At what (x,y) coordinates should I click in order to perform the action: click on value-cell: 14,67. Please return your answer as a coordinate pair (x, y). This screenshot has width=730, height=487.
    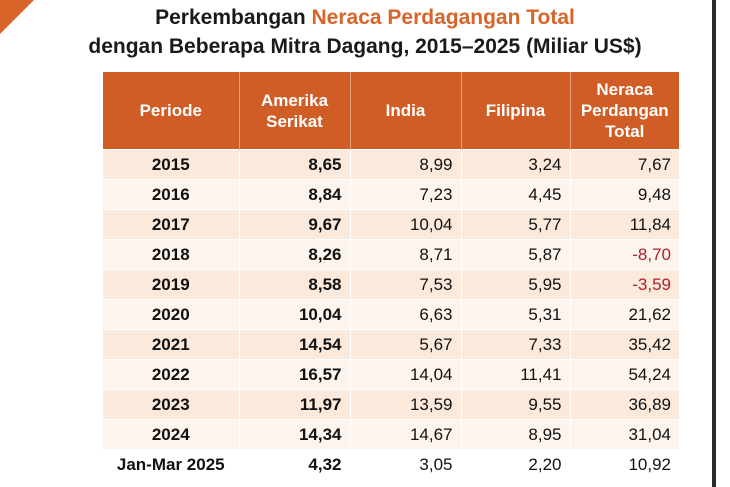
    Looking at the image, I should click on (405, 434).